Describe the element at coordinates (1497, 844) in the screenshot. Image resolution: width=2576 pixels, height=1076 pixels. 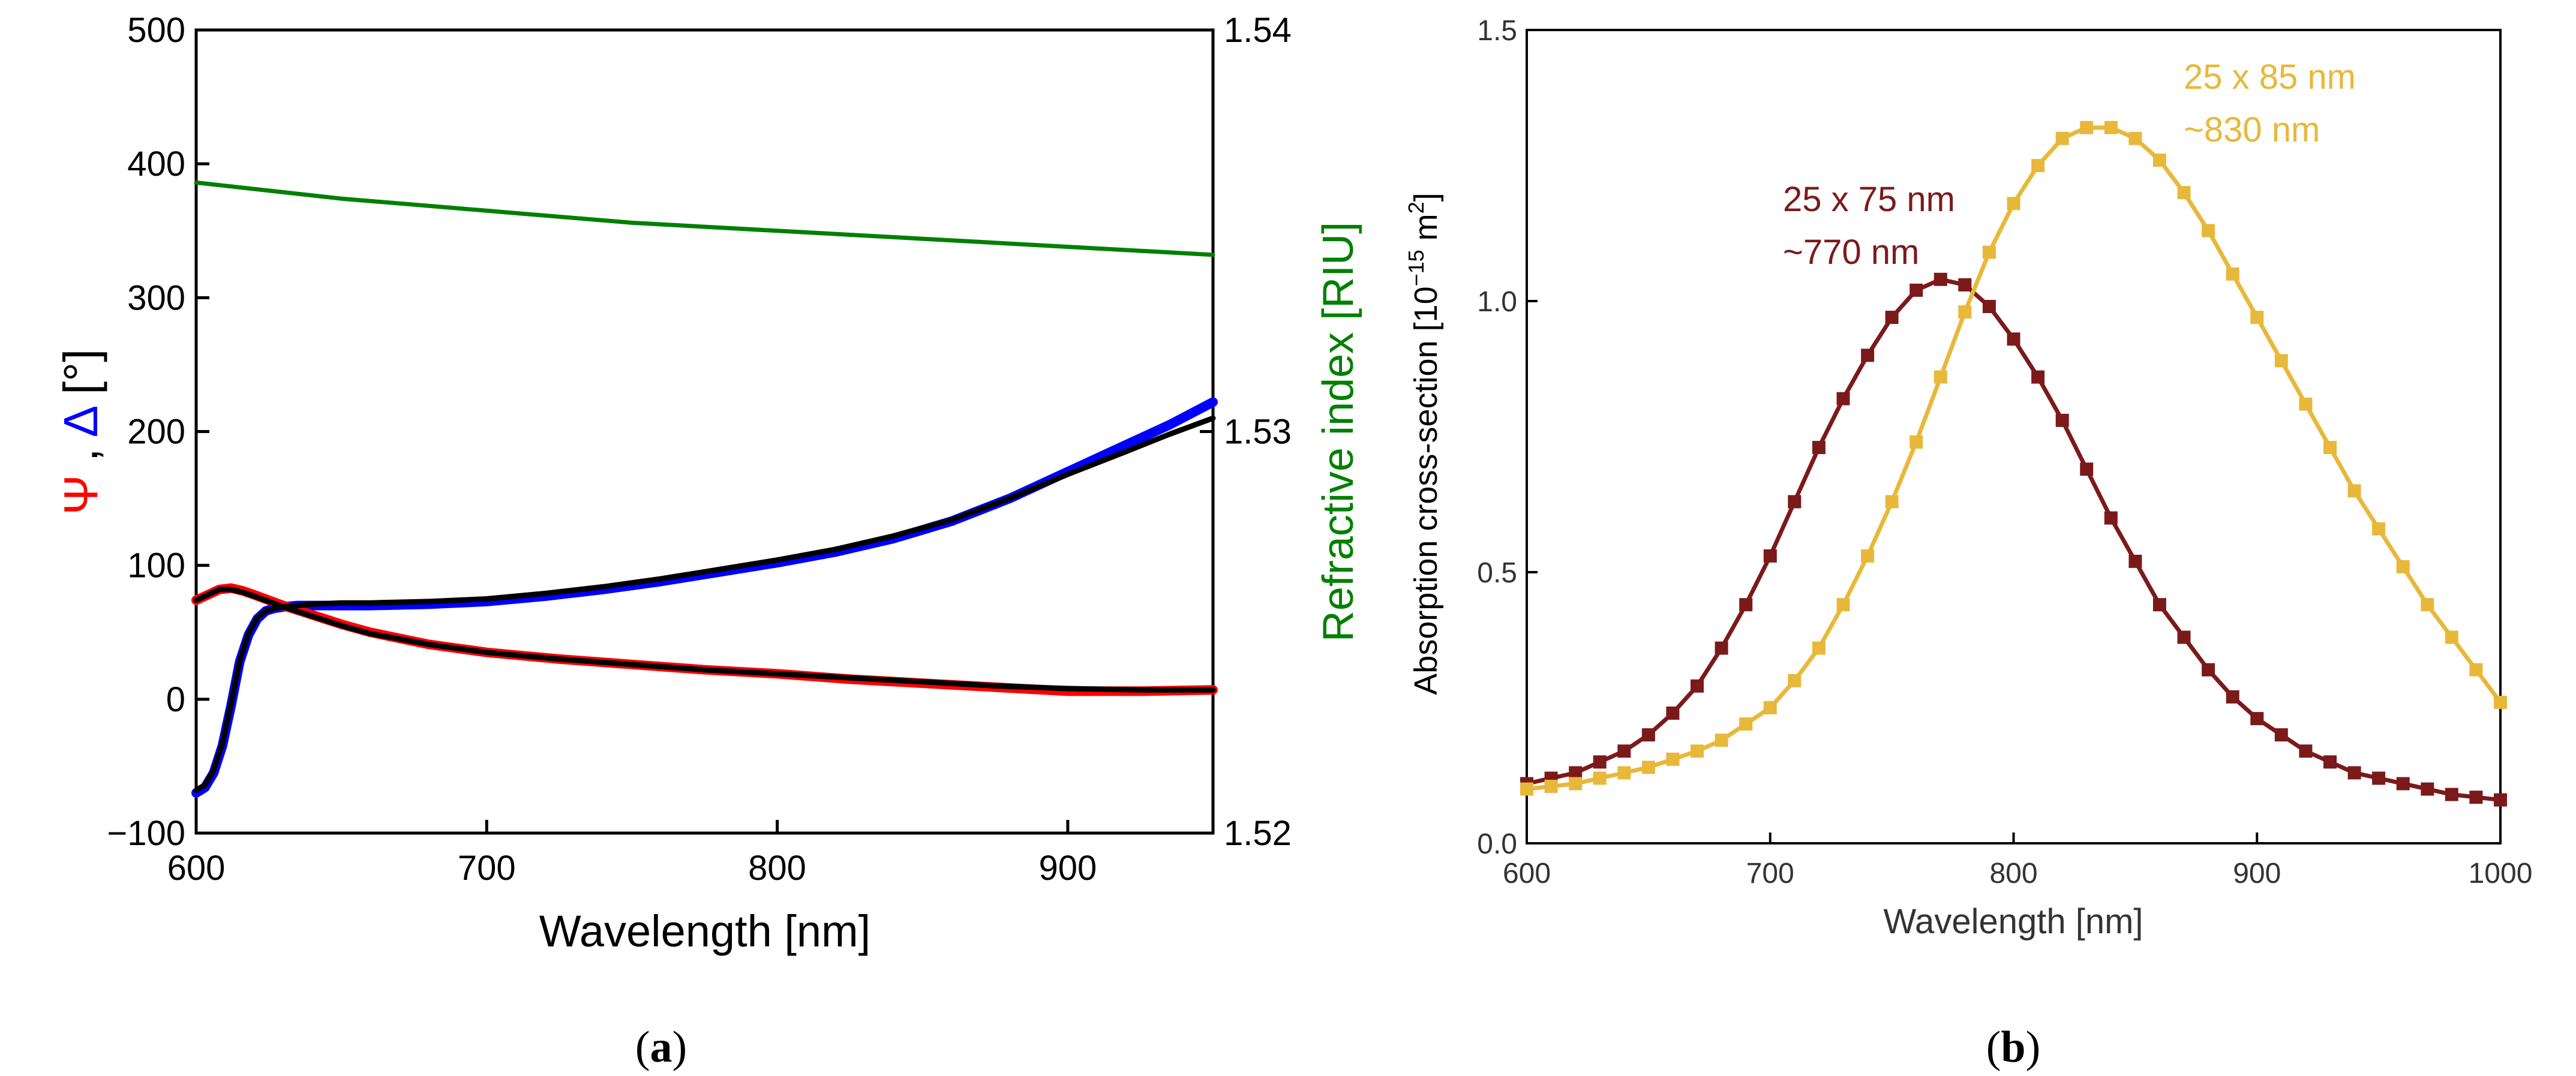
I see `chart-b-ytick-label: 0.0` at that location.